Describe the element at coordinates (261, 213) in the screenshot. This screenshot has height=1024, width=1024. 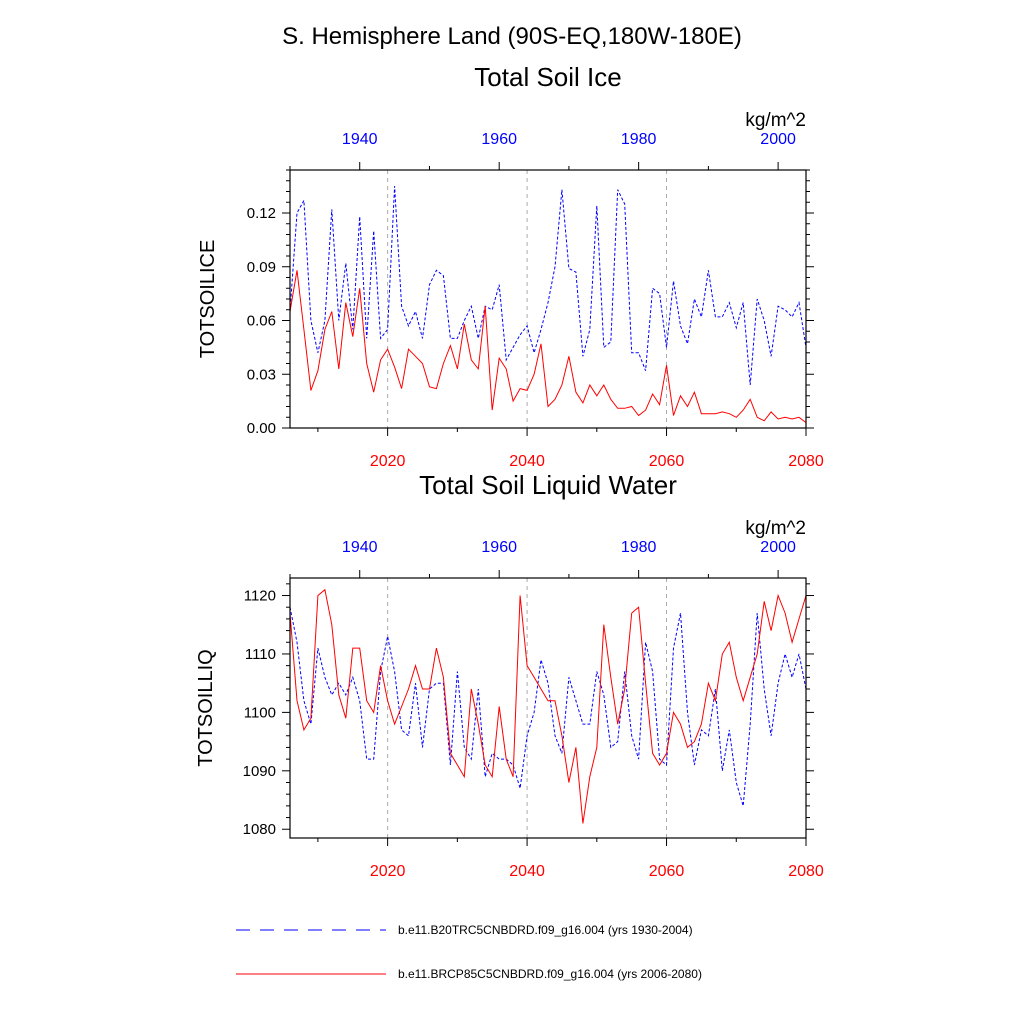
I see `y-tick-label: 0.12` at that location.